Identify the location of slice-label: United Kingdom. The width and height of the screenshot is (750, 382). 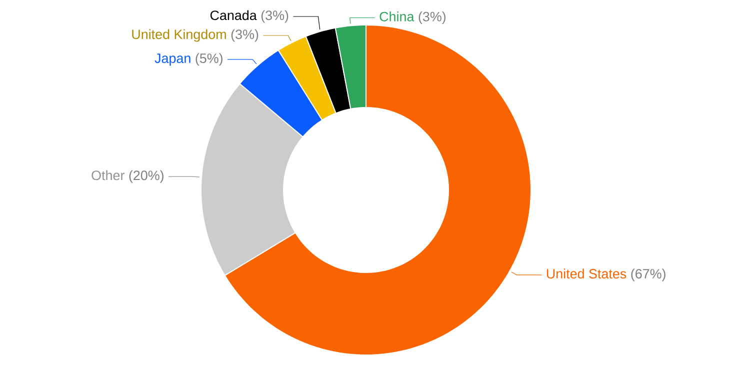
(179, 35).